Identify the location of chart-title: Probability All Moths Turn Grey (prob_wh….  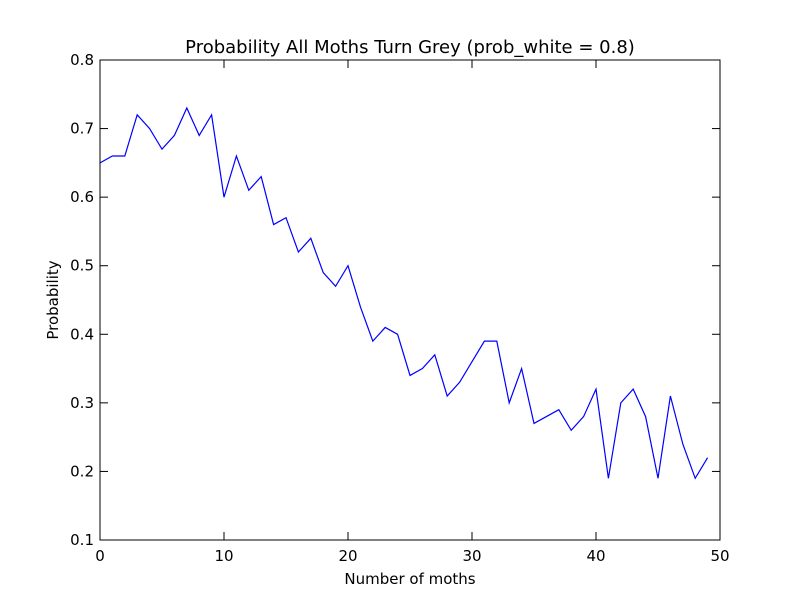
(410, 47).